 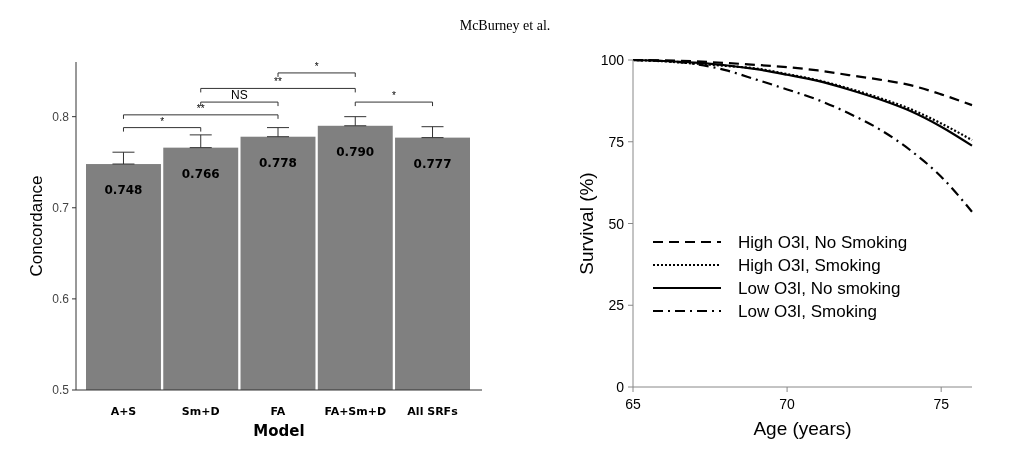 What do you see at coordinates (433, 411) in the screenshot?
I see `x-tick-label: All SRFs` at bounding box center [433, 411].